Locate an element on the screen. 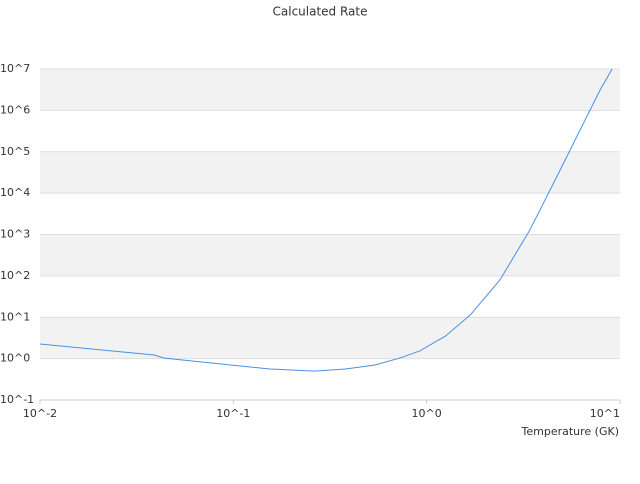  x-tick-label: 10^-2 is located at coordinates (40, 413).